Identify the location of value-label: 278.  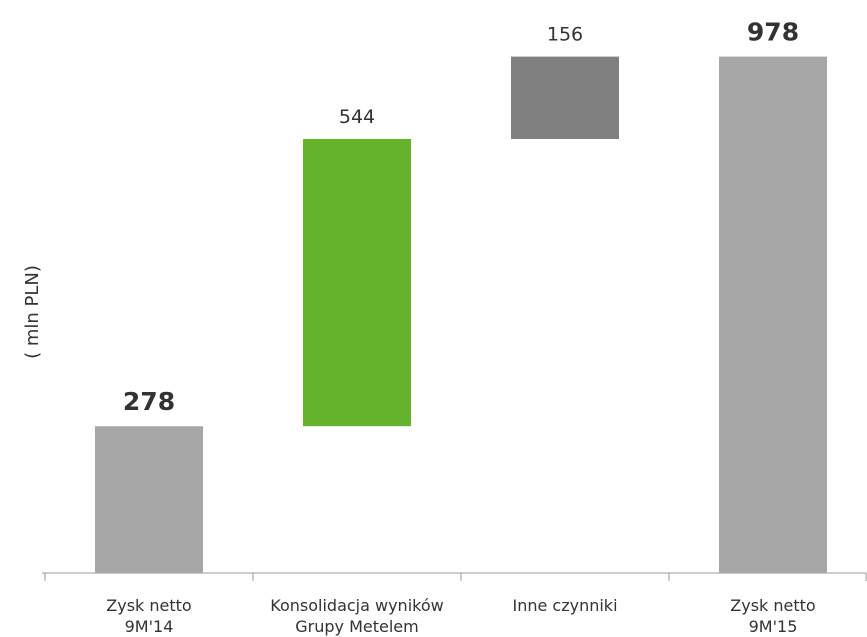
(149, 401).